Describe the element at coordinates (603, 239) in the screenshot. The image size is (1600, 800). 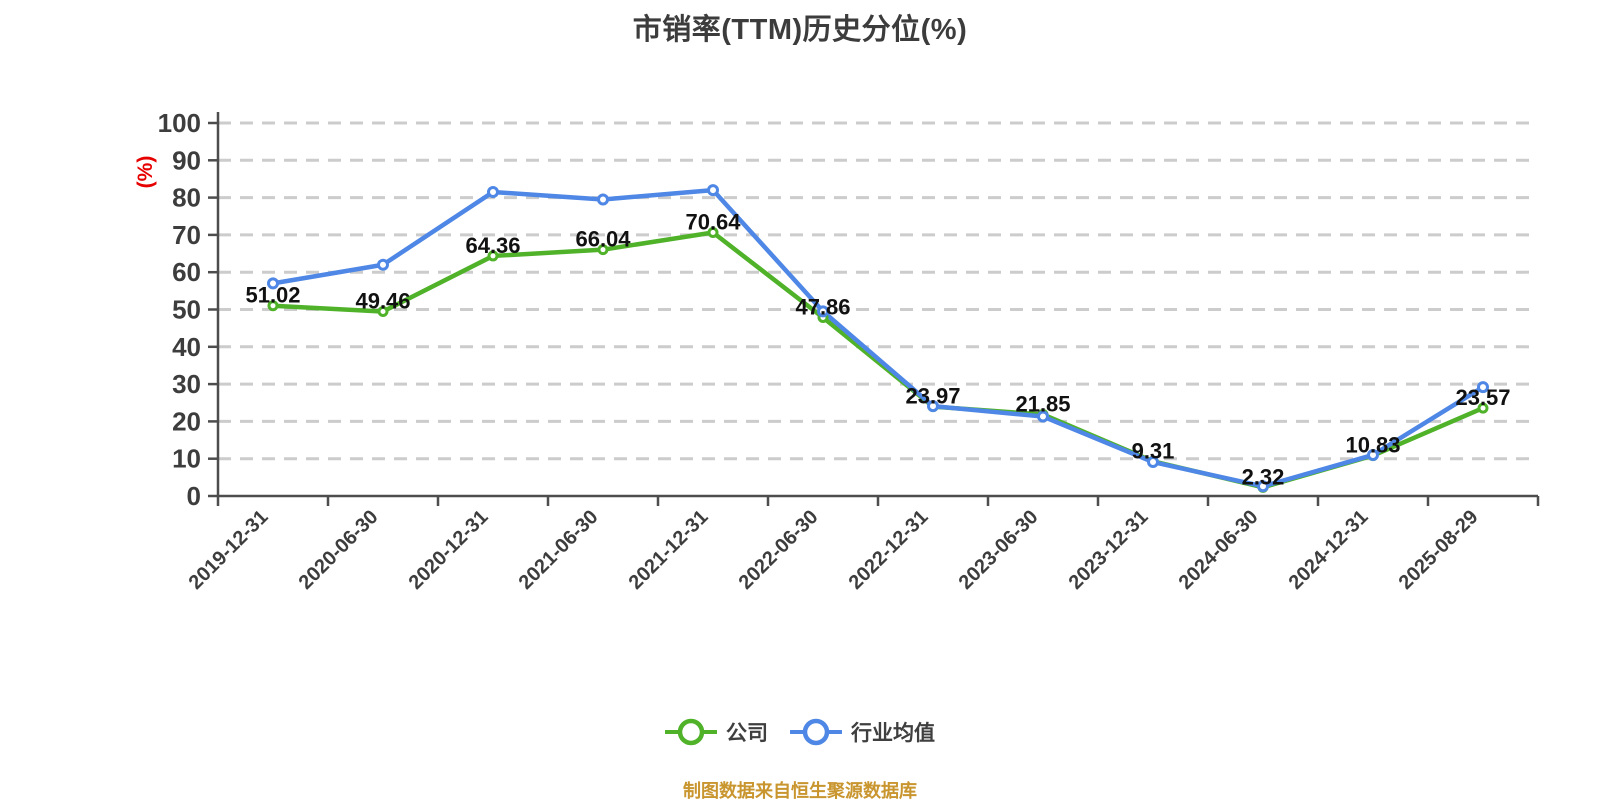
I see `data-point-label: 66.04` at that location.